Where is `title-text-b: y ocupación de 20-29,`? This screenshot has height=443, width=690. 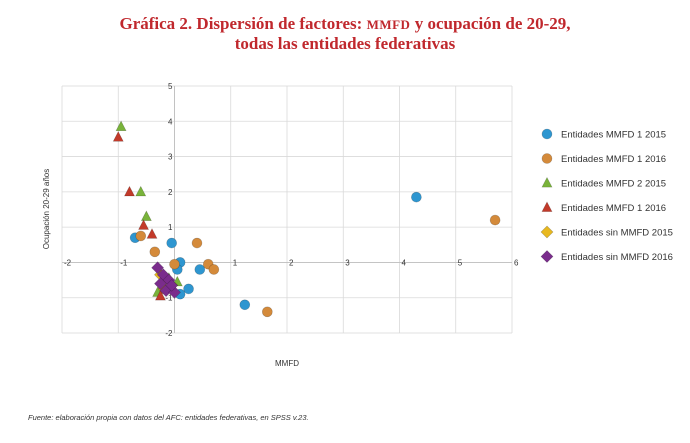
title-text-b: y ocupación de 20-29, is located at coordinates (490, 23).